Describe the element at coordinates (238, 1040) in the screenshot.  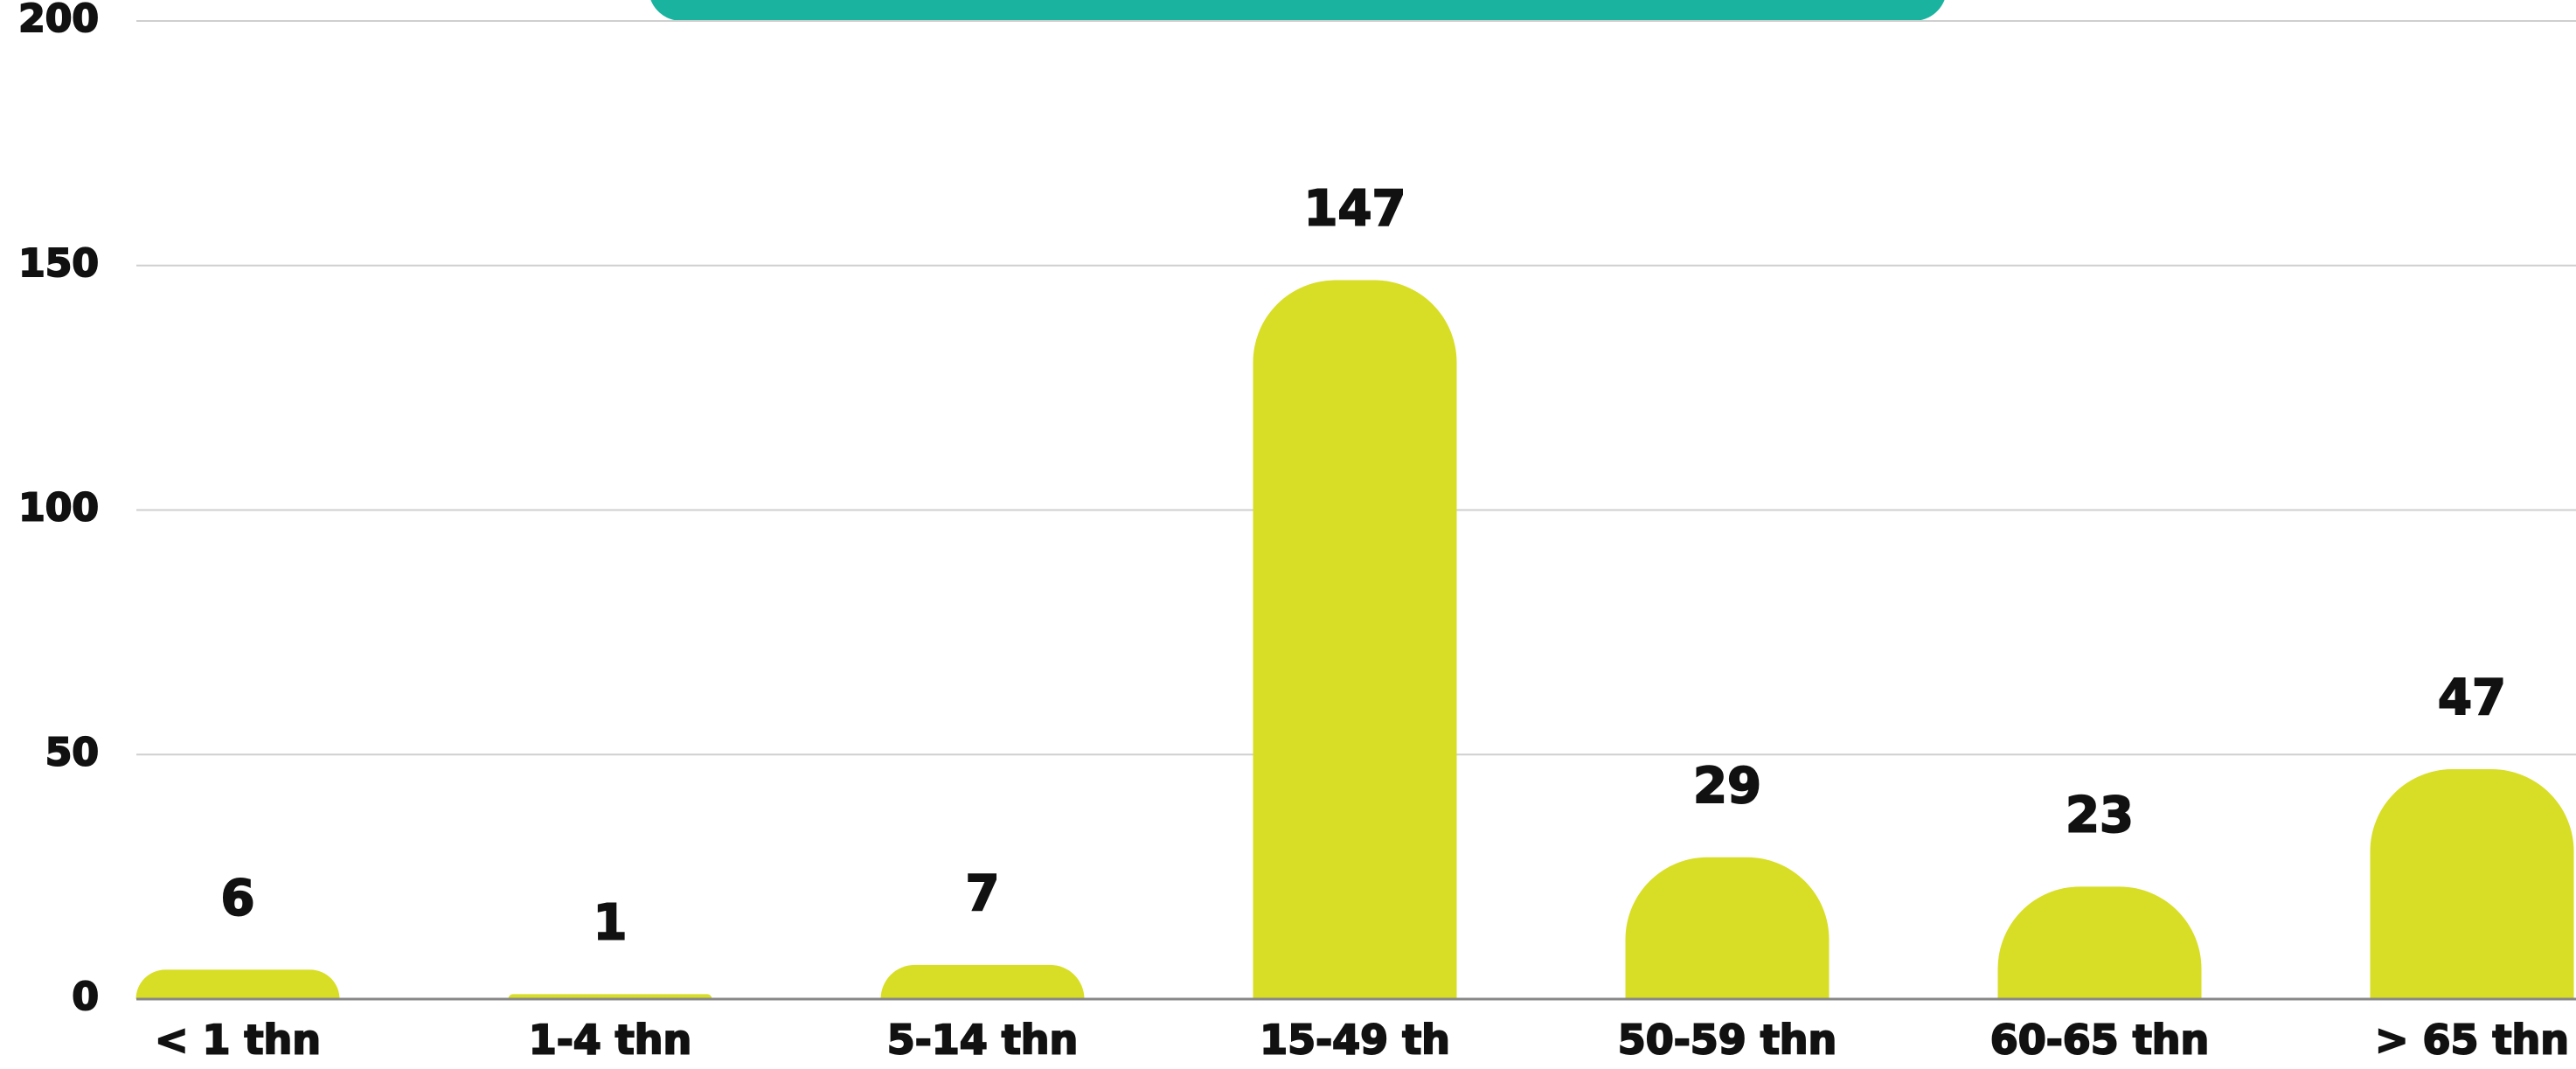
I see `x-tick-label: < 1 thn` at that location.